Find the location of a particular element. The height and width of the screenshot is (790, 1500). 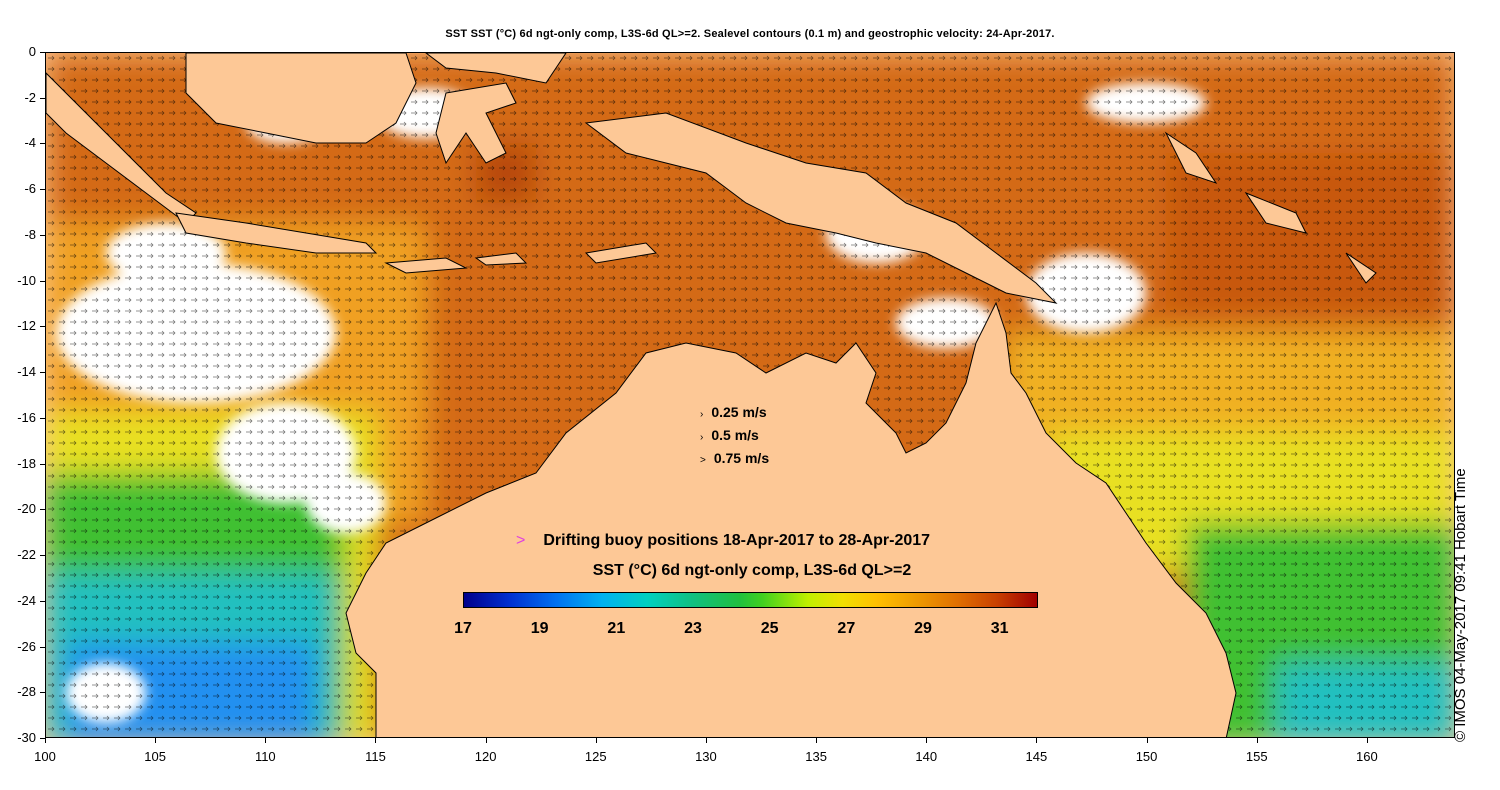

x-tick-label: 155 is located at coordinates (1256, 756).